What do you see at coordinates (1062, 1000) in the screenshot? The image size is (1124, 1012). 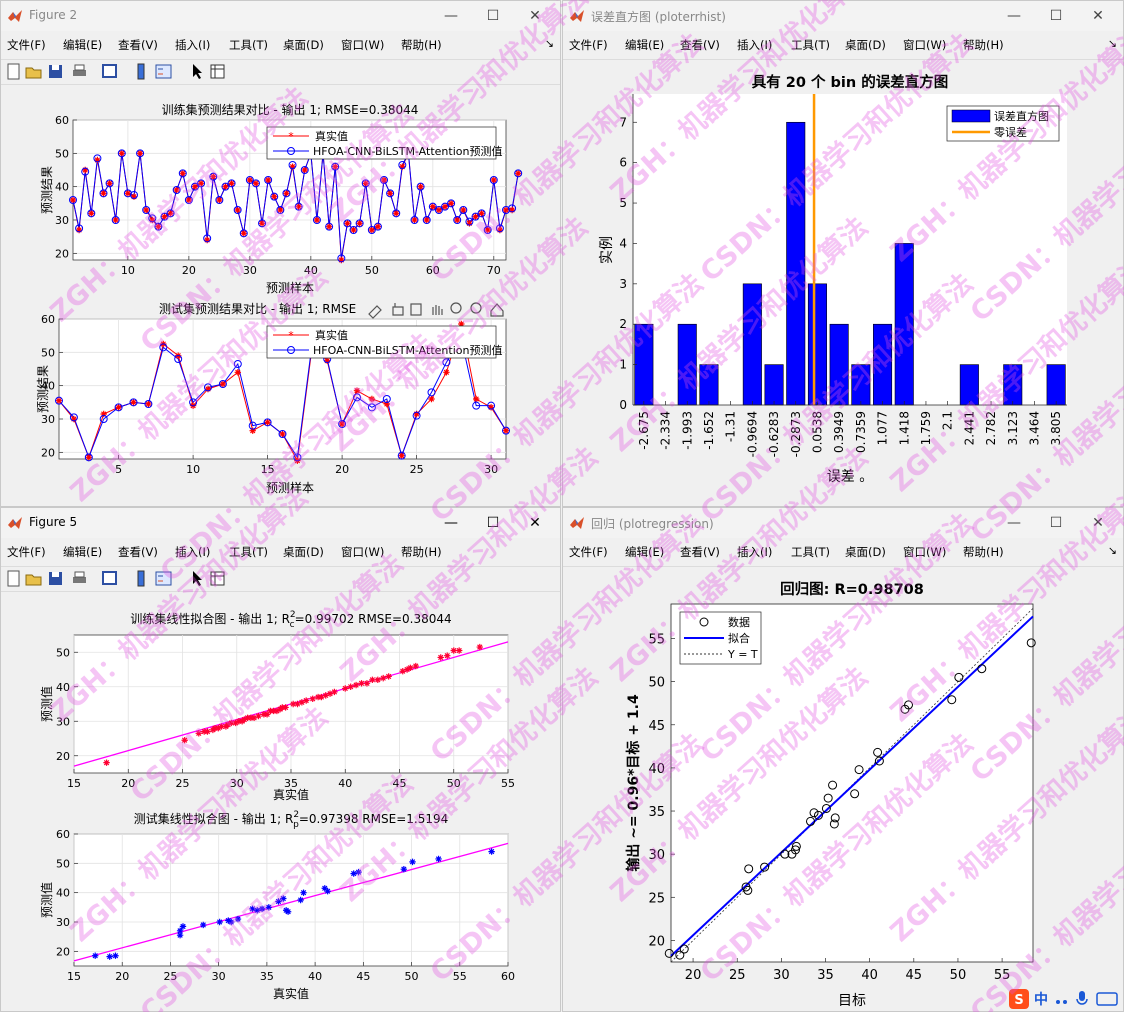 I see `punctuation-icon` at bounding box center [1062, 1000].